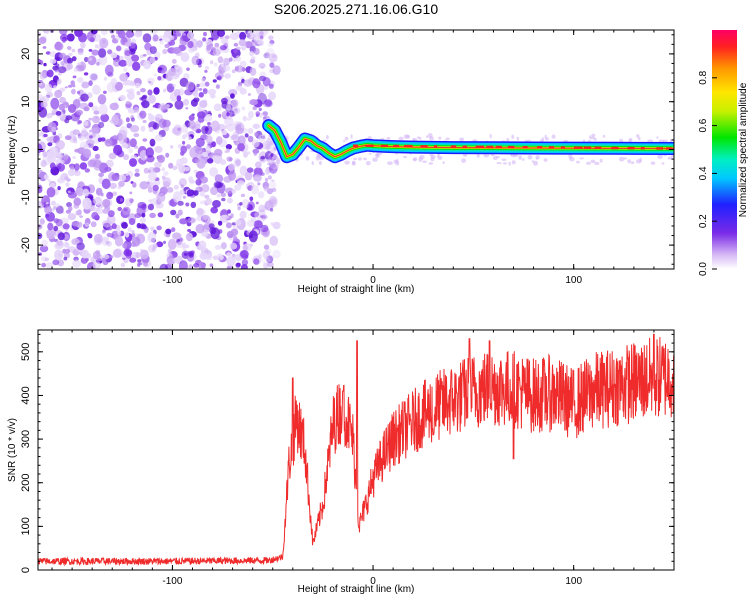 This screenshot has width=750, height=600. I want to click on colorbar-label: Normalized spectral amplitude, so click(743, 149).